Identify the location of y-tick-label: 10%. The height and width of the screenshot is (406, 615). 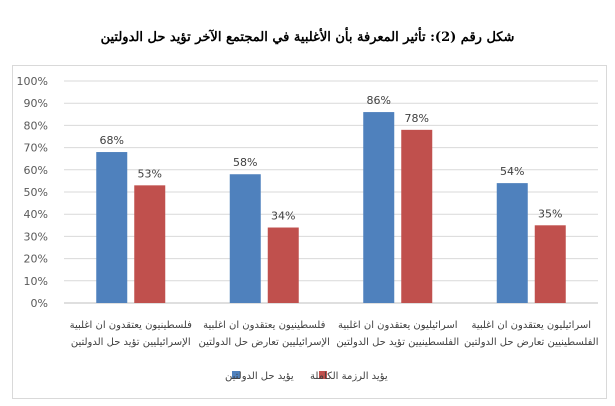
(36, 281).